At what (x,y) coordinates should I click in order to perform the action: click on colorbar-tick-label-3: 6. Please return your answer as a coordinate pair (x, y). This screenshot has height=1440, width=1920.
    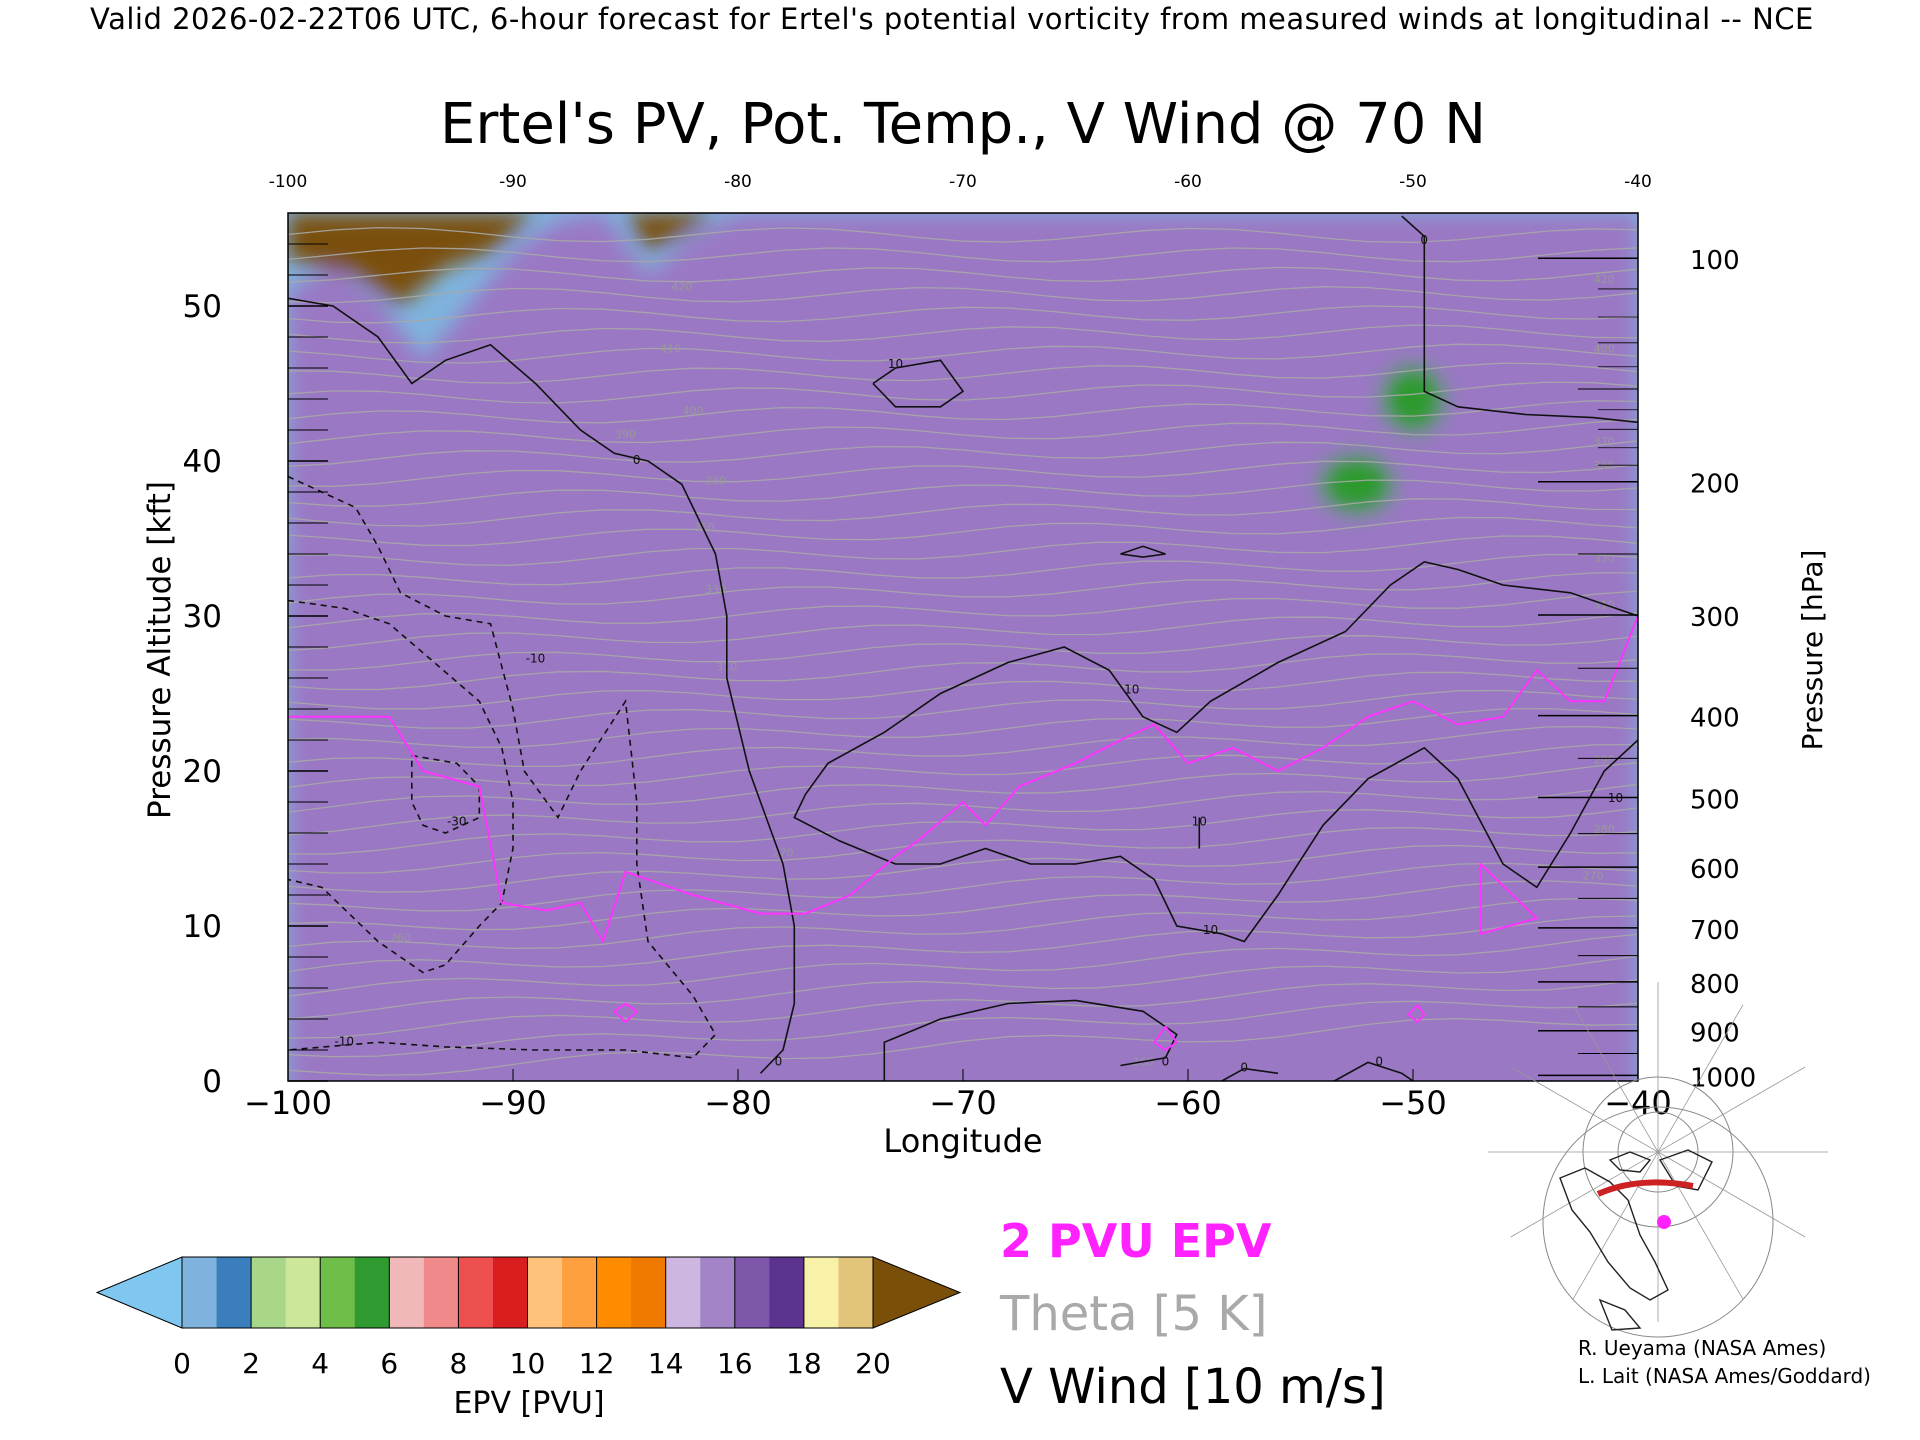
    Looking at the image, I should click on (389, 1363).